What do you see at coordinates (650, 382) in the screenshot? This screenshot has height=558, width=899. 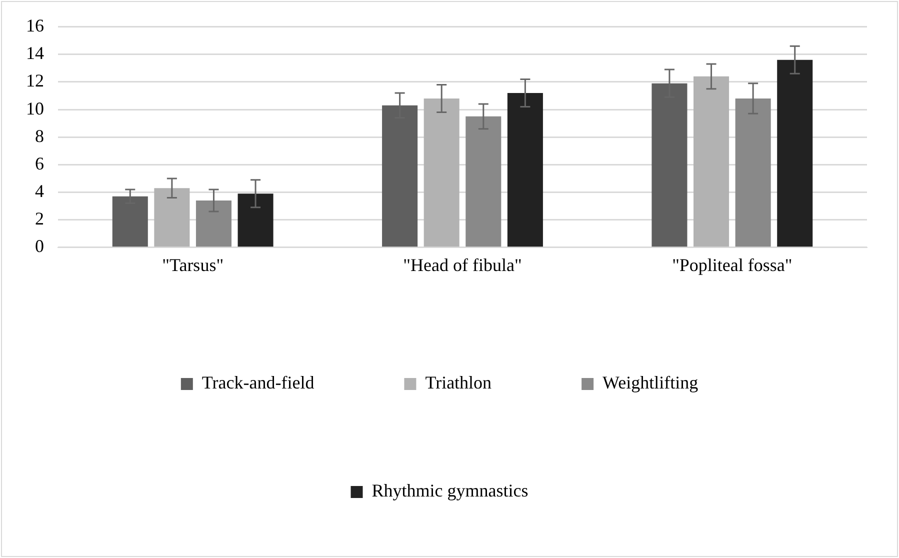 I see `legend-label: Weightlifting` at bounding box center [650, 382].